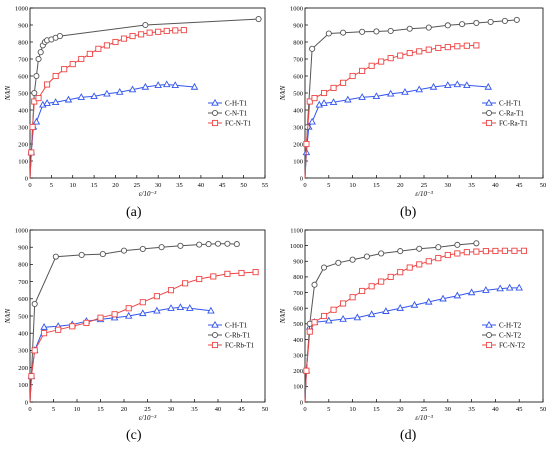  What do you see at coordinates (304, 185) in the screenshot?
I see `x-tick-label-b: 0` at bounding box center [304, 185].